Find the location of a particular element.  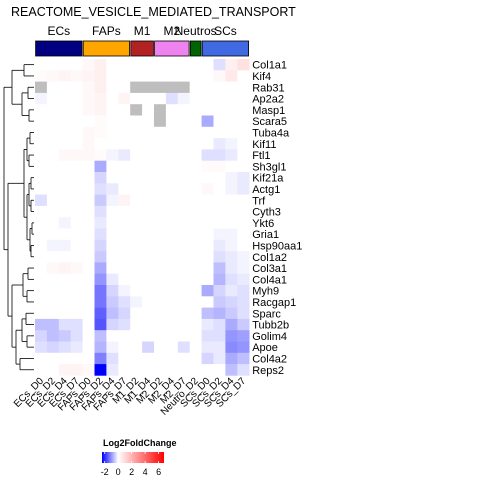

legend-tick-label: -2 is located at coordinates (105, 472).